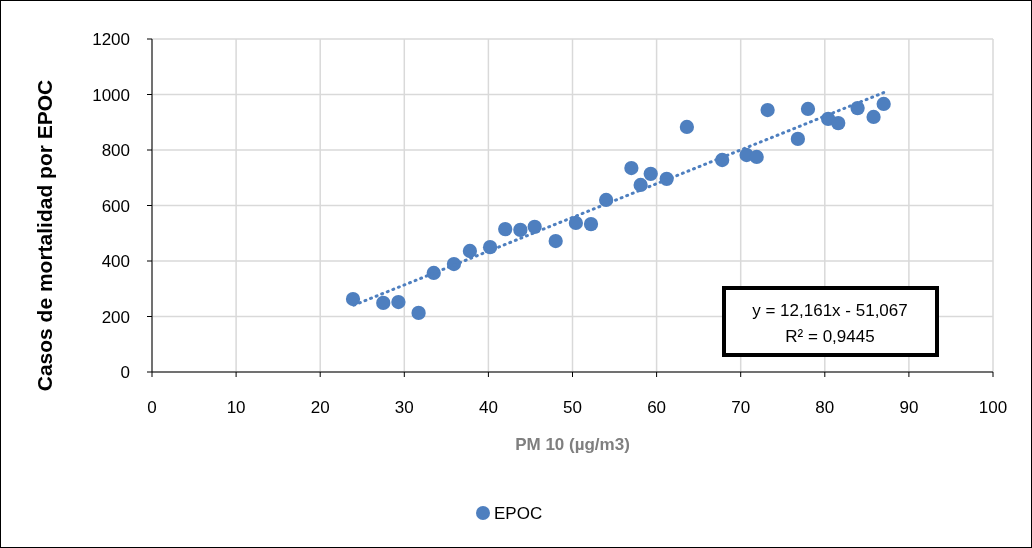  I want to click on x-tick-label: 40, so click(488, 407).